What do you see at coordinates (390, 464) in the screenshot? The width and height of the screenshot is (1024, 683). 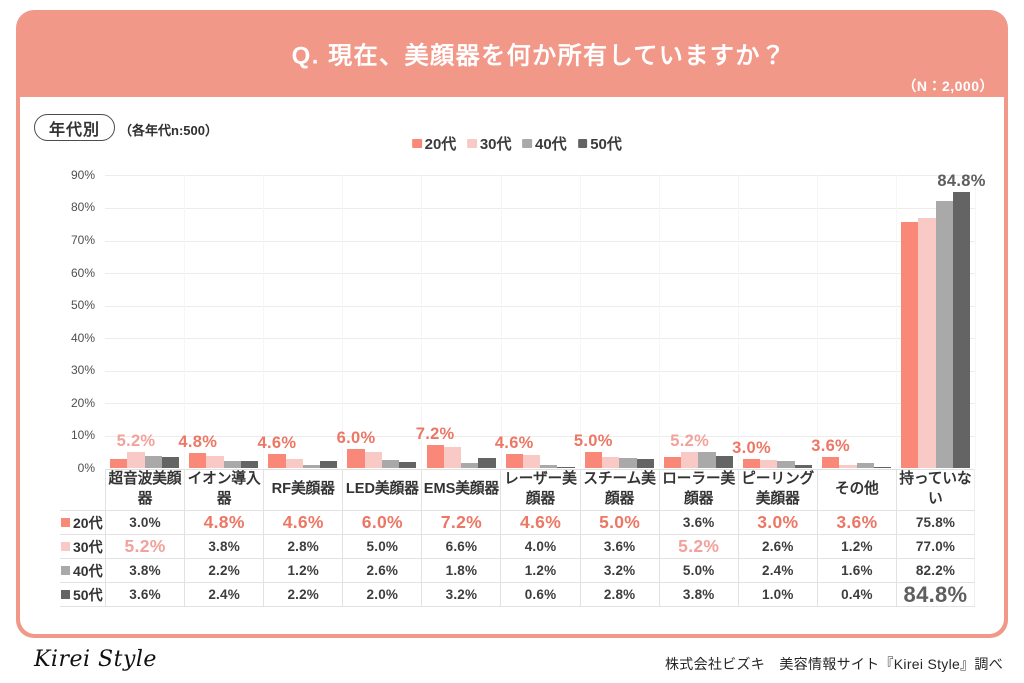 I see `bar-40代-LED美顔器` at bounding box center [390, 464].